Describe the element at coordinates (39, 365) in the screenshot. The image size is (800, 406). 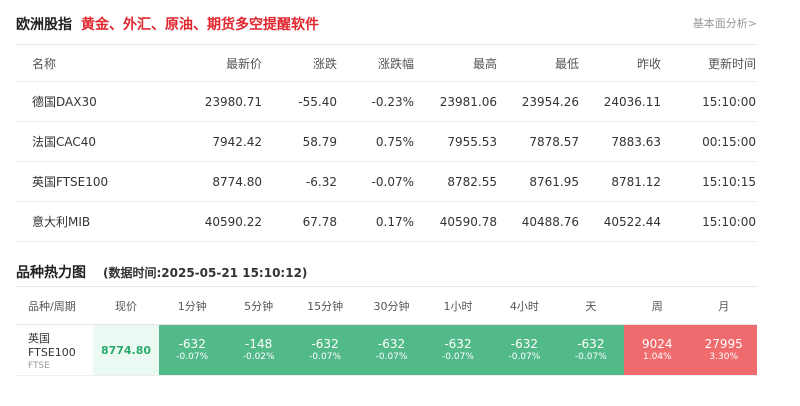
I see `instrument-code: FTSE` at that location.